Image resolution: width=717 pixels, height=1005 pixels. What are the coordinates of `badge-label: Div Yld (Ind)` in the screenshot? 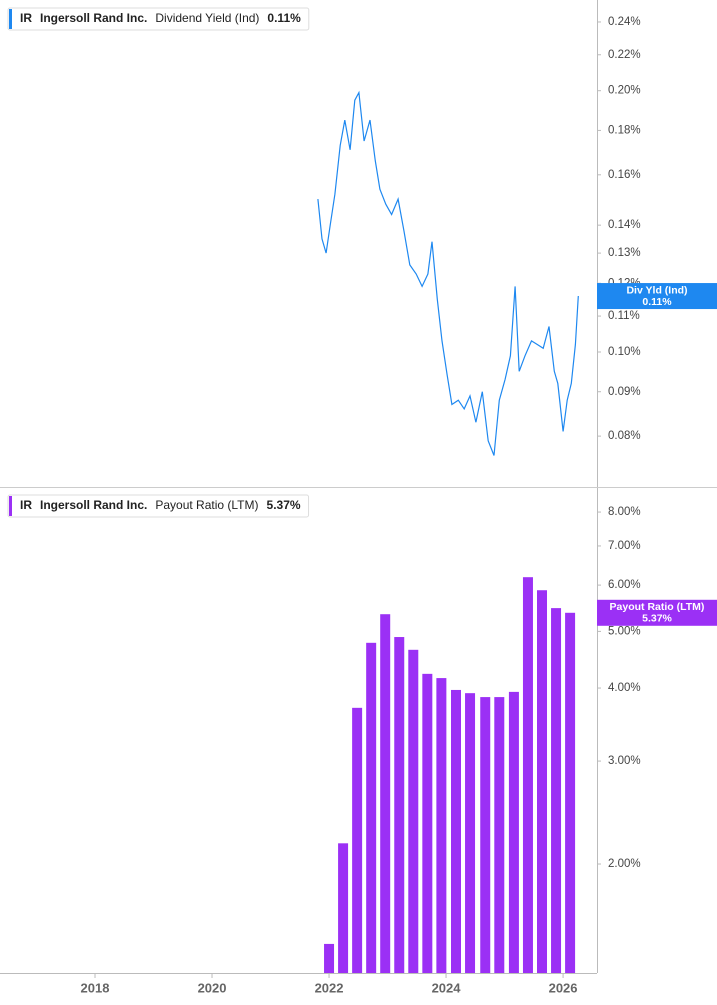 It's located at (656, 290).